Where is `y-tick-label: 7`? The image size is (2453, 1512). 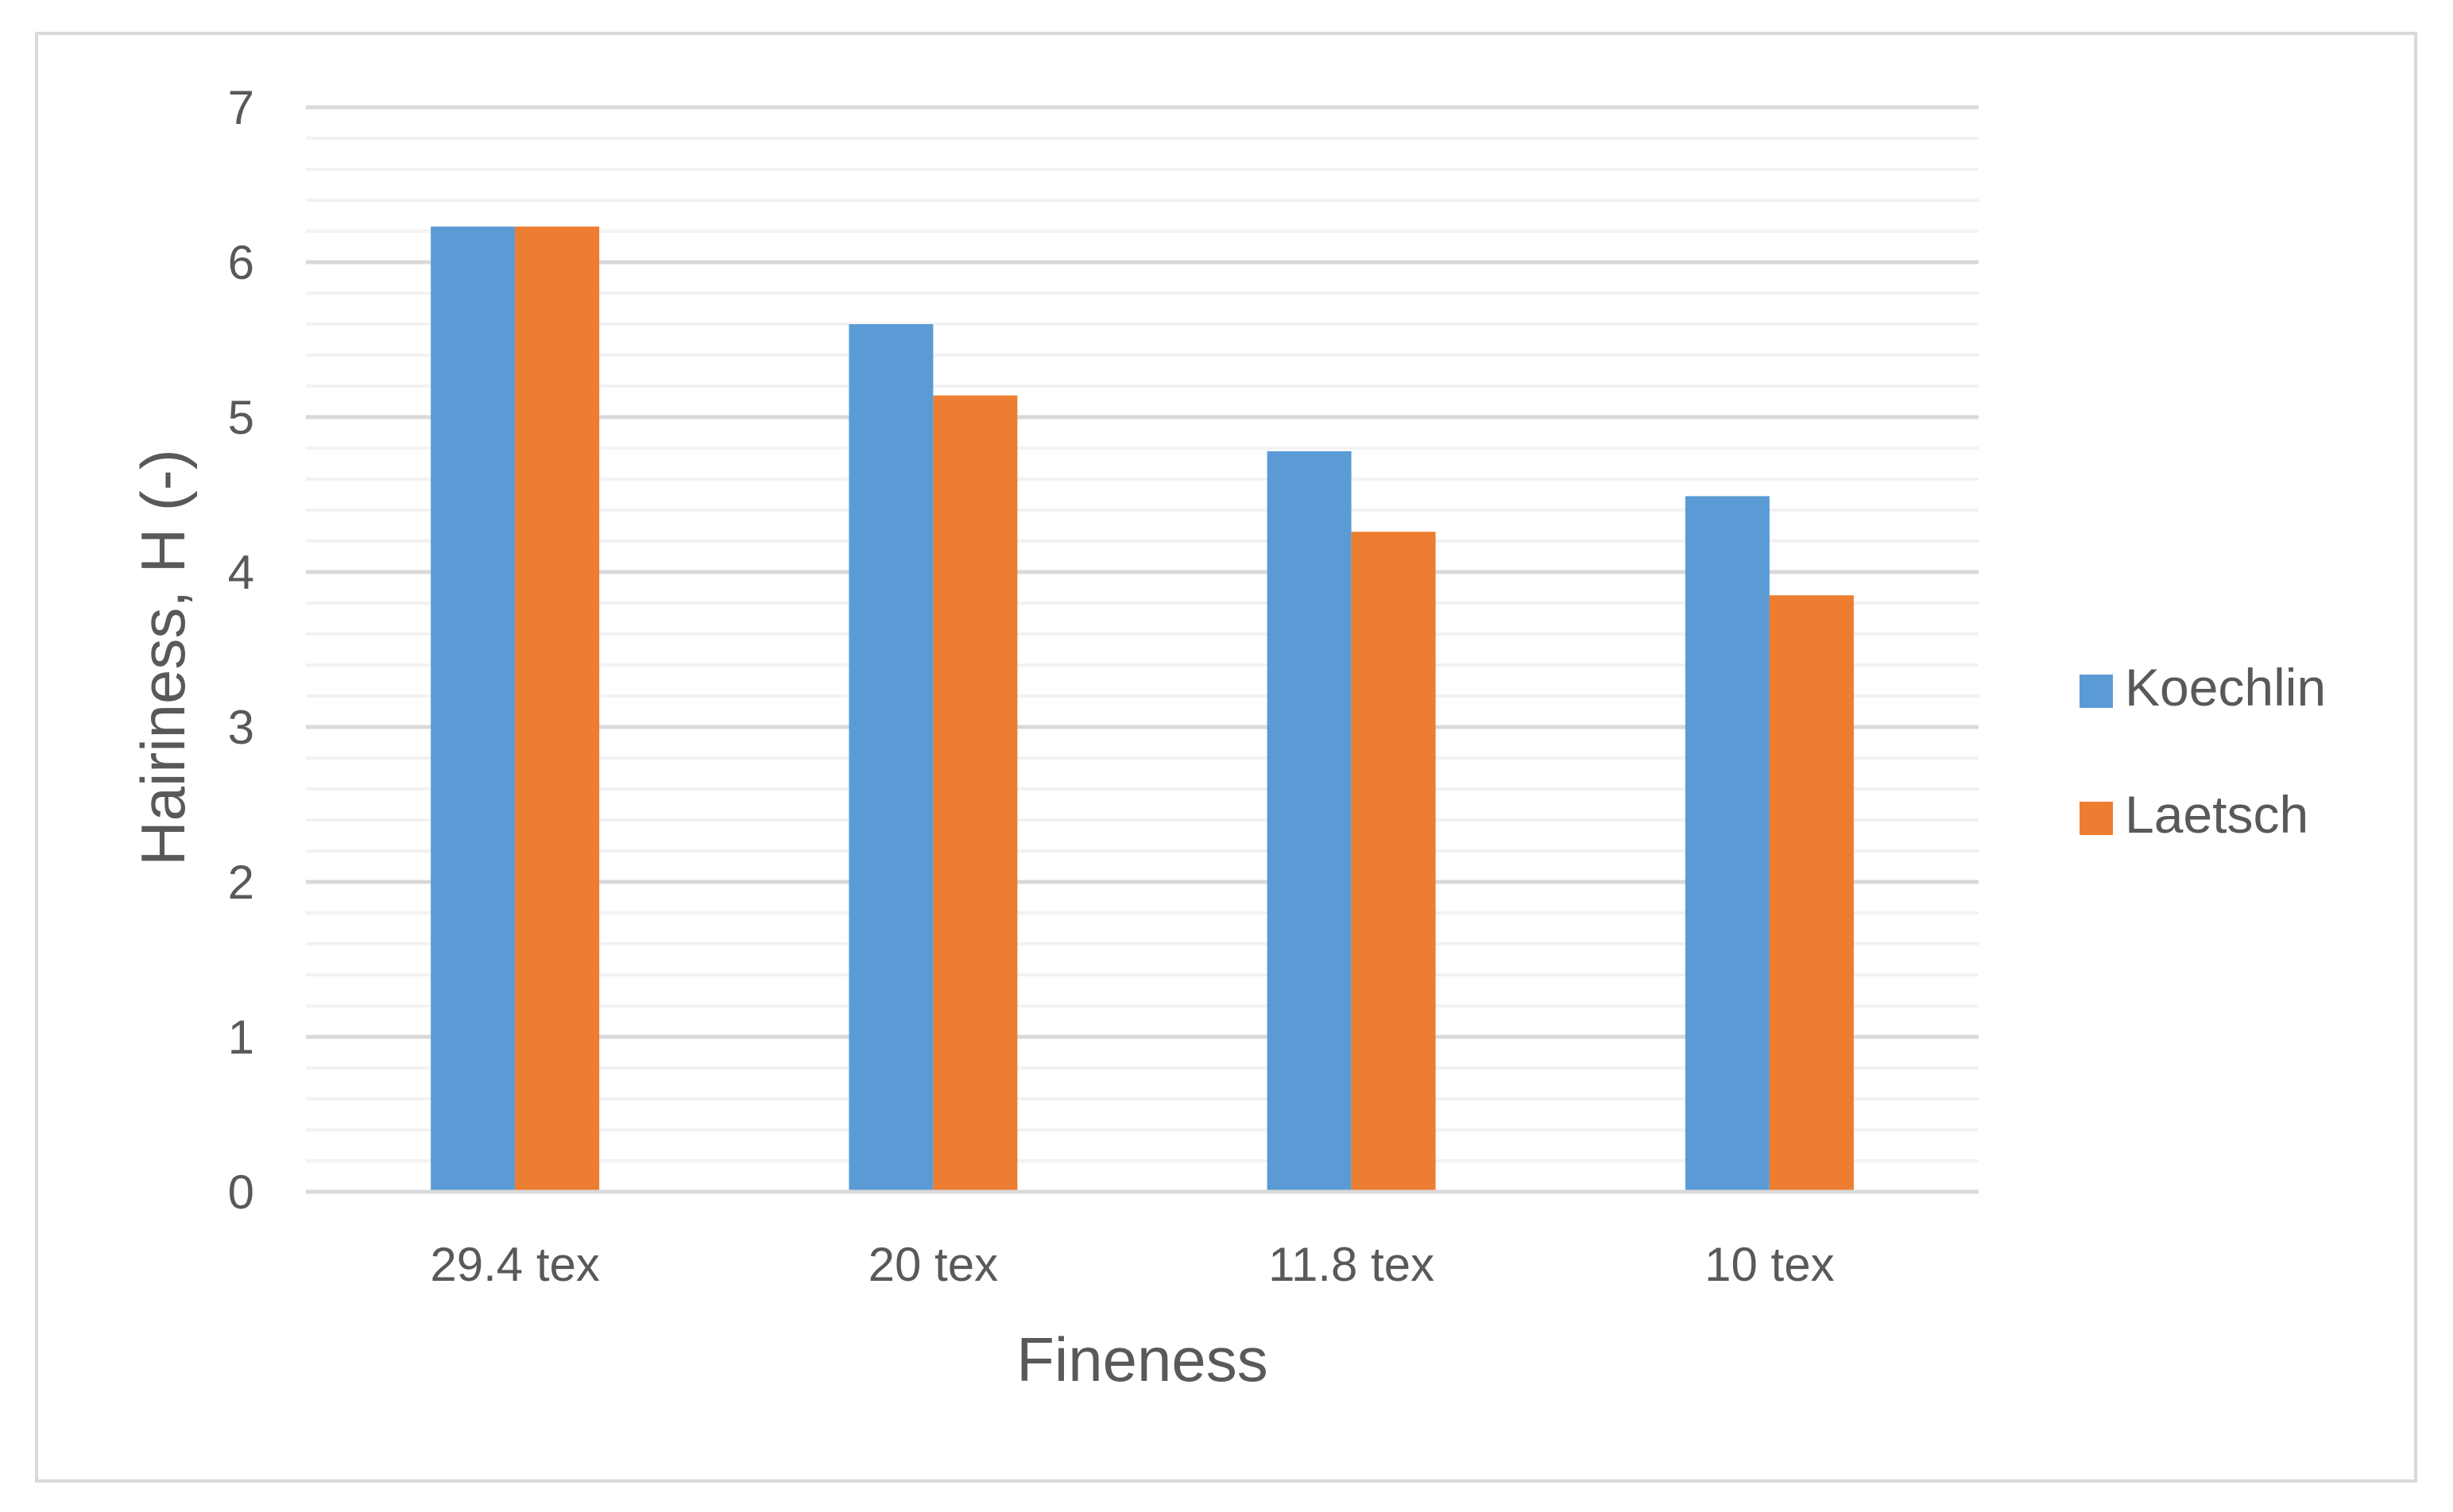
y-tick-label: 7 is located at coordinates (241, 107).